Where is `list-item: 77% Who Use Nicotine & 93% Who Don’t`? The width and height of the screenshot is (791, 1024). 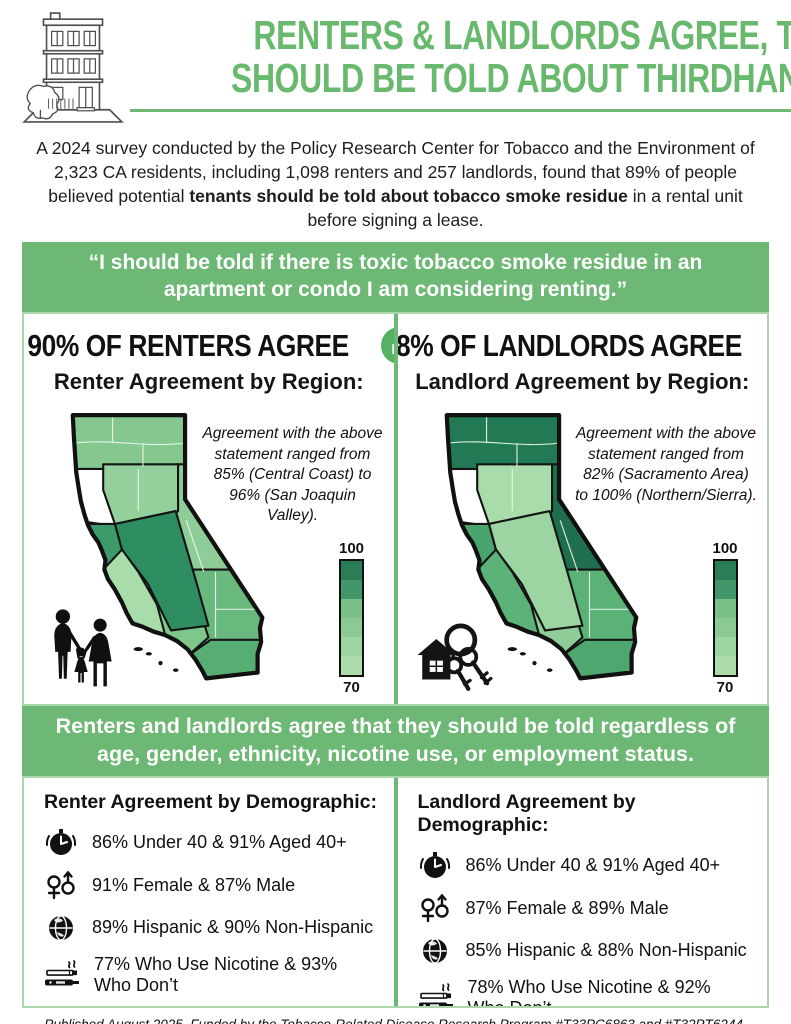
list-item: 77% Who Use Nicotine & 93% Who Don’t is located at coordinates (211, 975).